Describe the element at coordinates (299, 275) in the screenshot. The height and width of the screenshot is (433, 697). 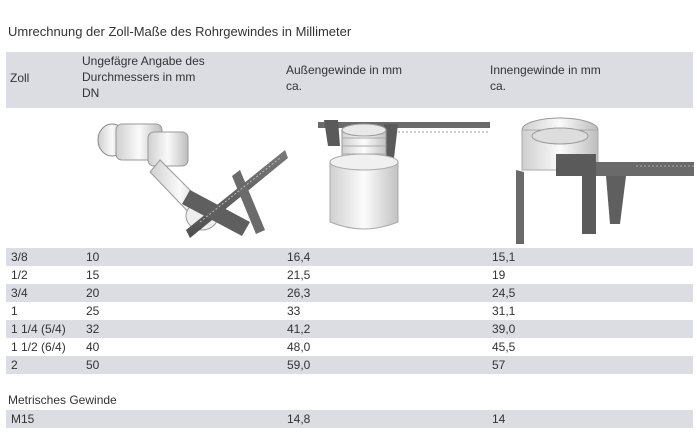
I see `cell-aussen: 21,5` at that location.